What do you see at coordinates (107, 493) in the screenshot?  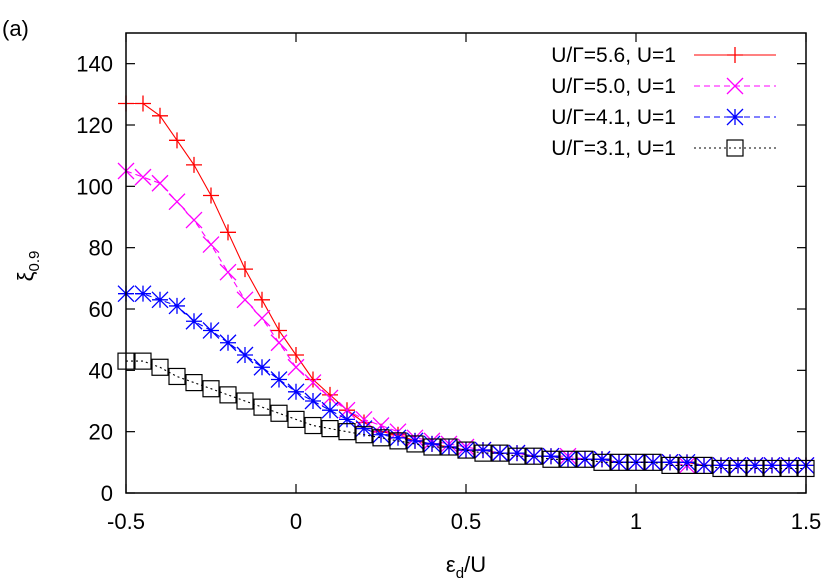 I see `y-tick-label: 0` at bounding box center [107, 493].